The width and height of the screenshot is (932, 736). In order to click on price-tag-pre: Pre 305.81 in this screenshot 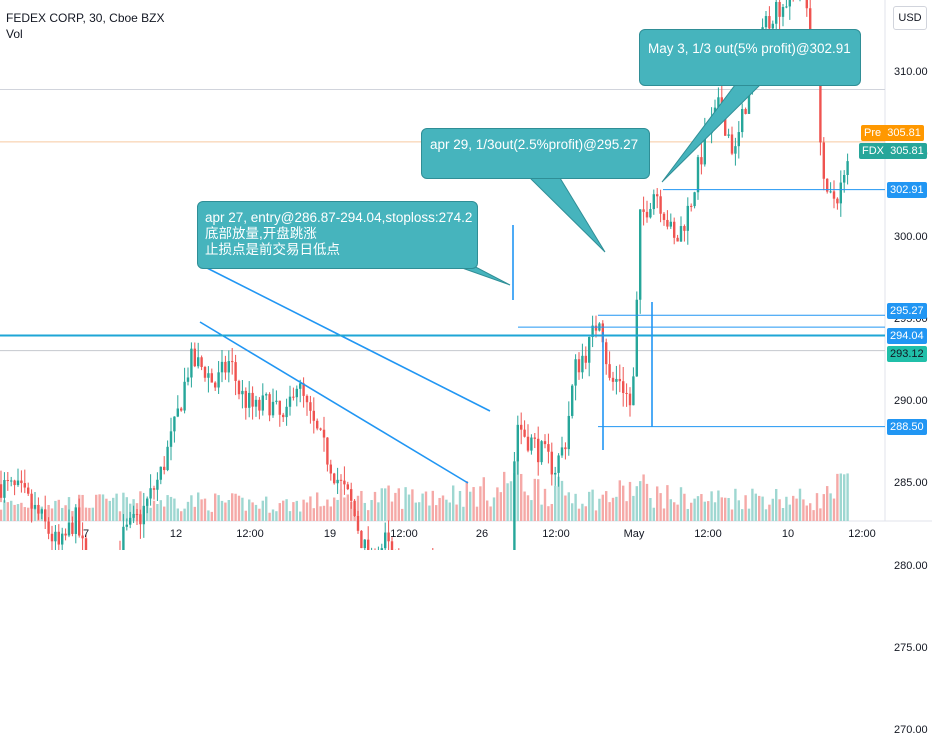, I will do `click(892, 132)`.